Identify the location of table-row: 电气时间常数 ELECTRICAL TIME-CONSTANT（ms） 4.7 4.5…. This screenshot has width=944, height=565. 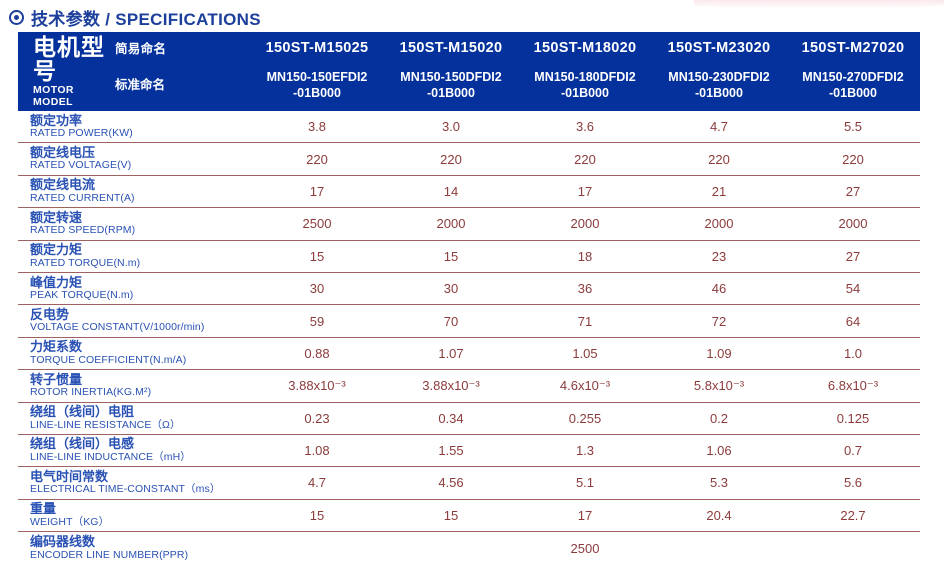
(469, 483).